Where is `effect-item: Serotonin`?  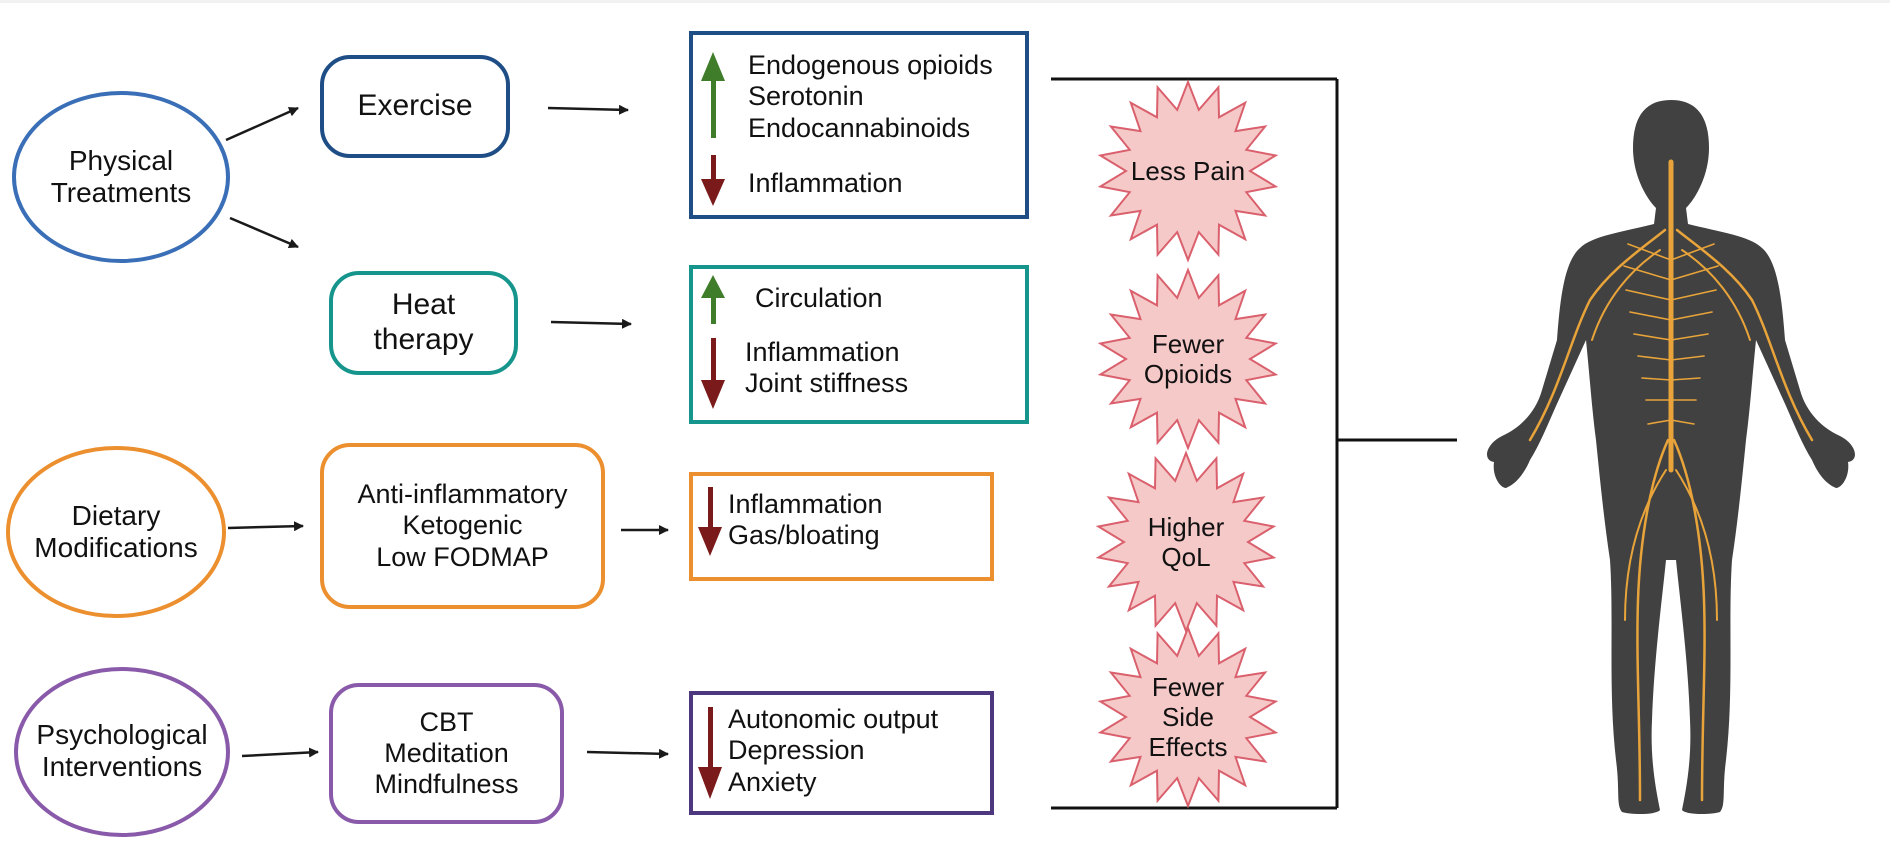
effect-item: Serotonin is located at coordinates (806, 96).